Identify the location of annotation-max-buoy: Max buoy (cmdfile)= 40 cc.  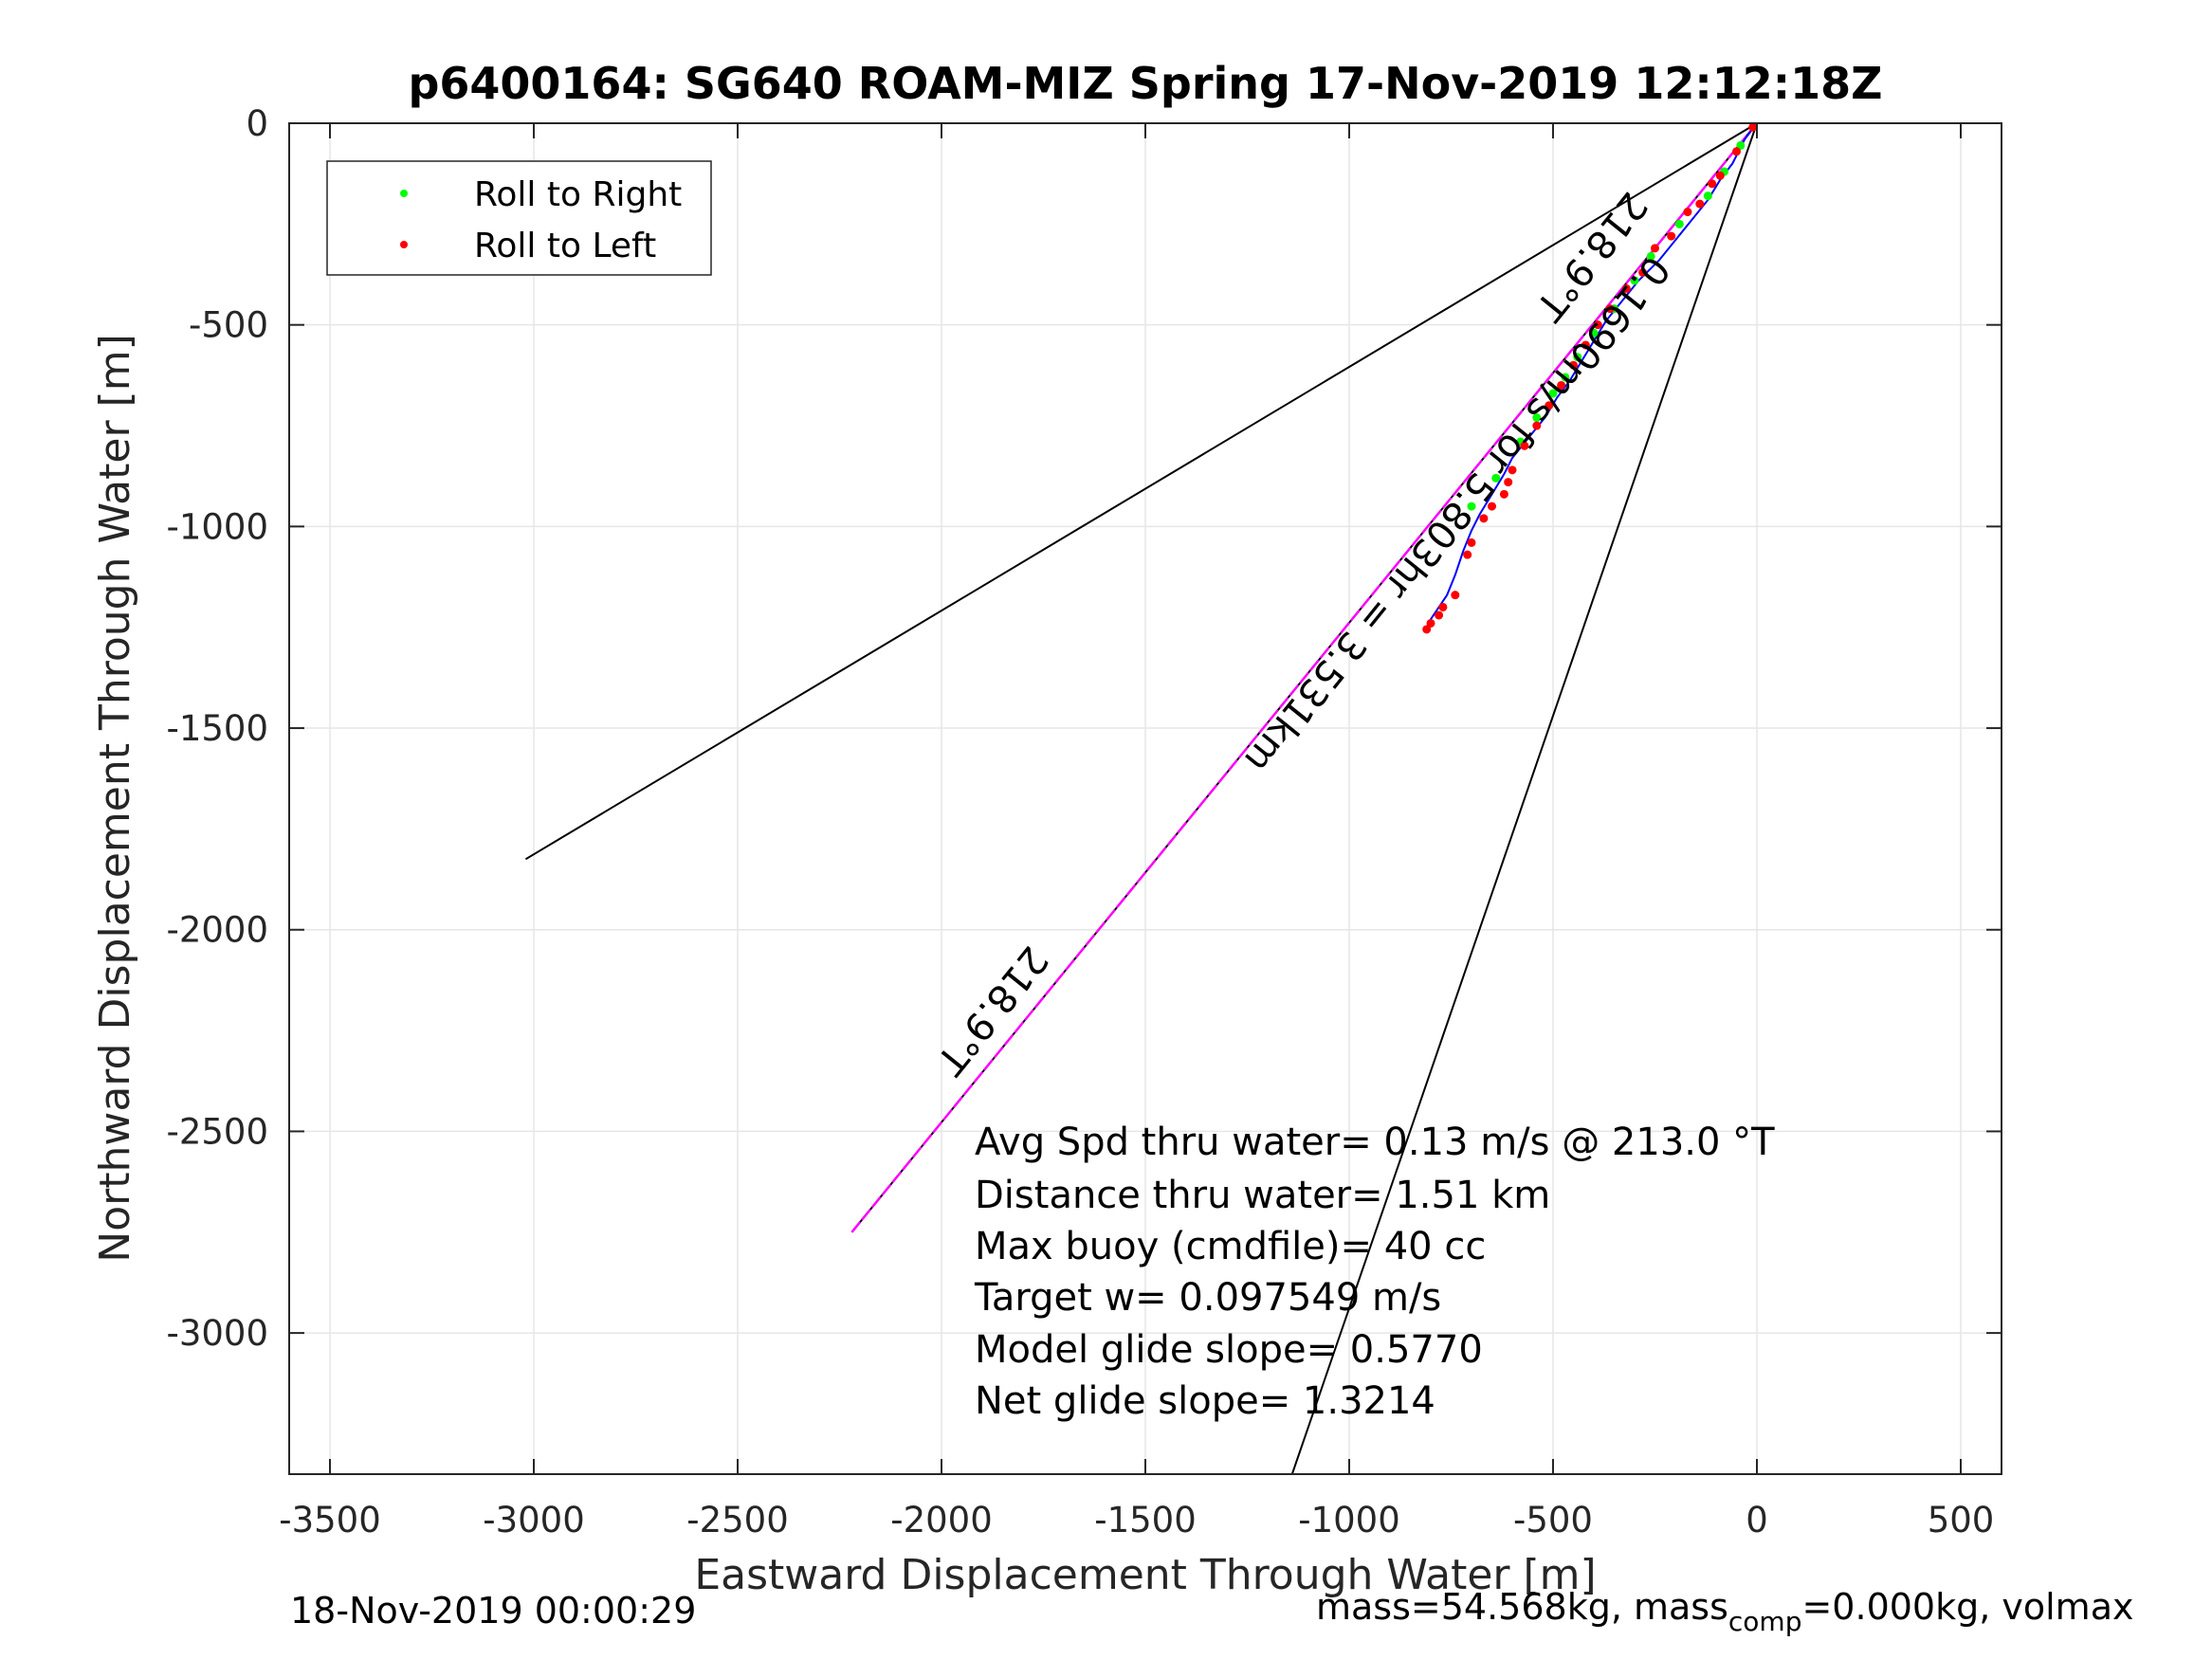
(1230, 1246).